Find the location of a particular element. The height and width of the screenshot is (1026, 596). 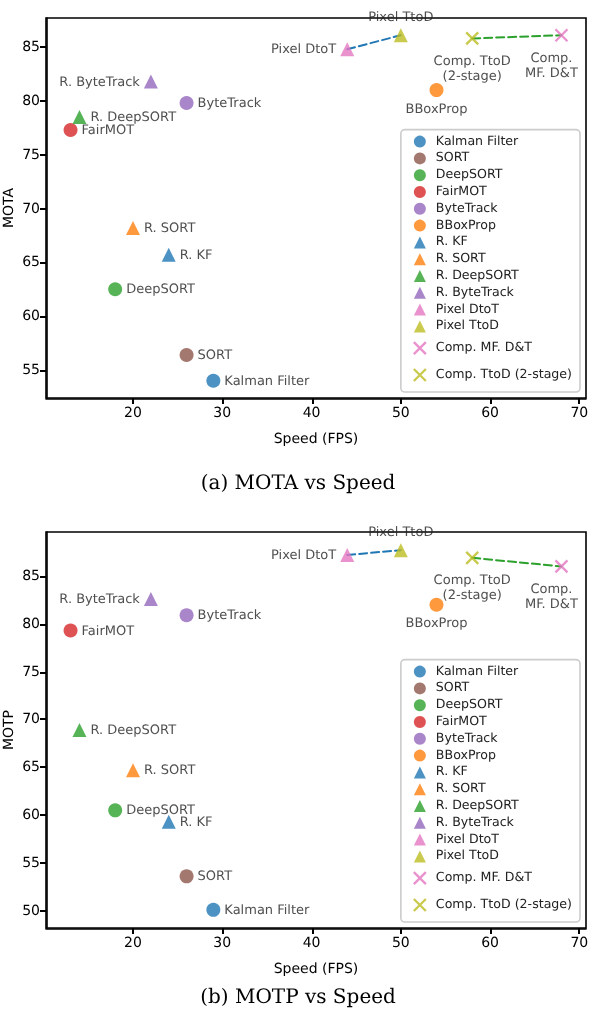

text: (b) MOTP vs Speed is located at coordinates (299, 998).